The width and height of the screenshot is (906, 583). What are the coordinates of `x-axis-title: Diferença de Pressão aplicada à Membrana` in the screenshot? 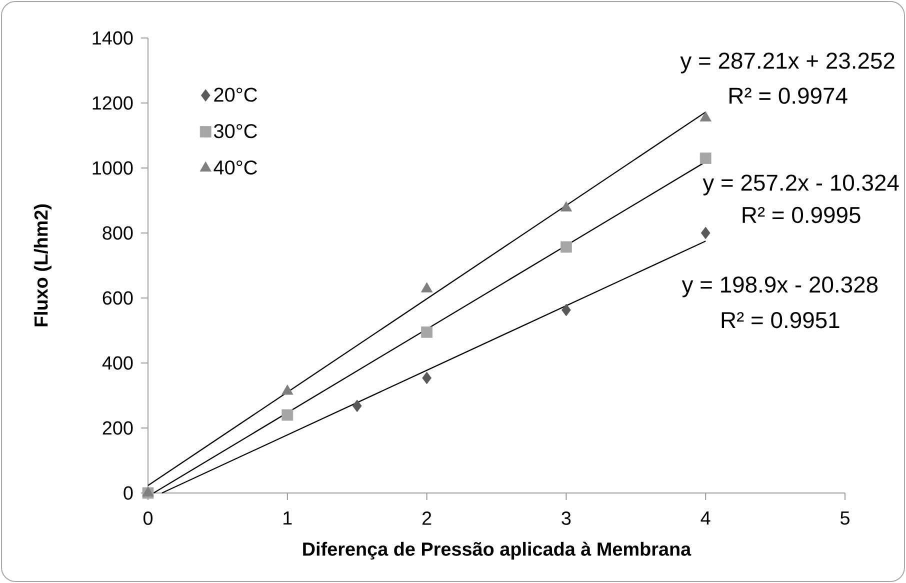 It's located at (497, 551).